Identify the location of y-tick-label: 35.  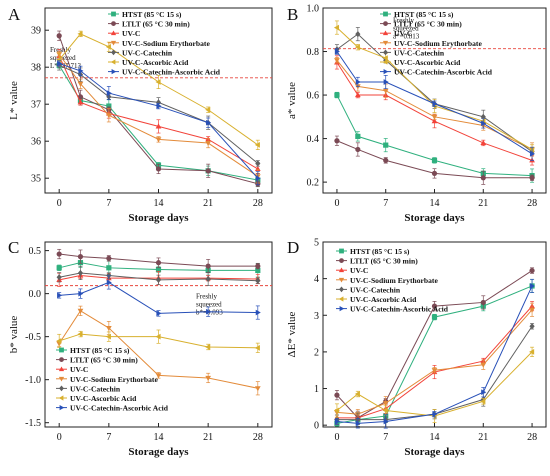
(36, 179).